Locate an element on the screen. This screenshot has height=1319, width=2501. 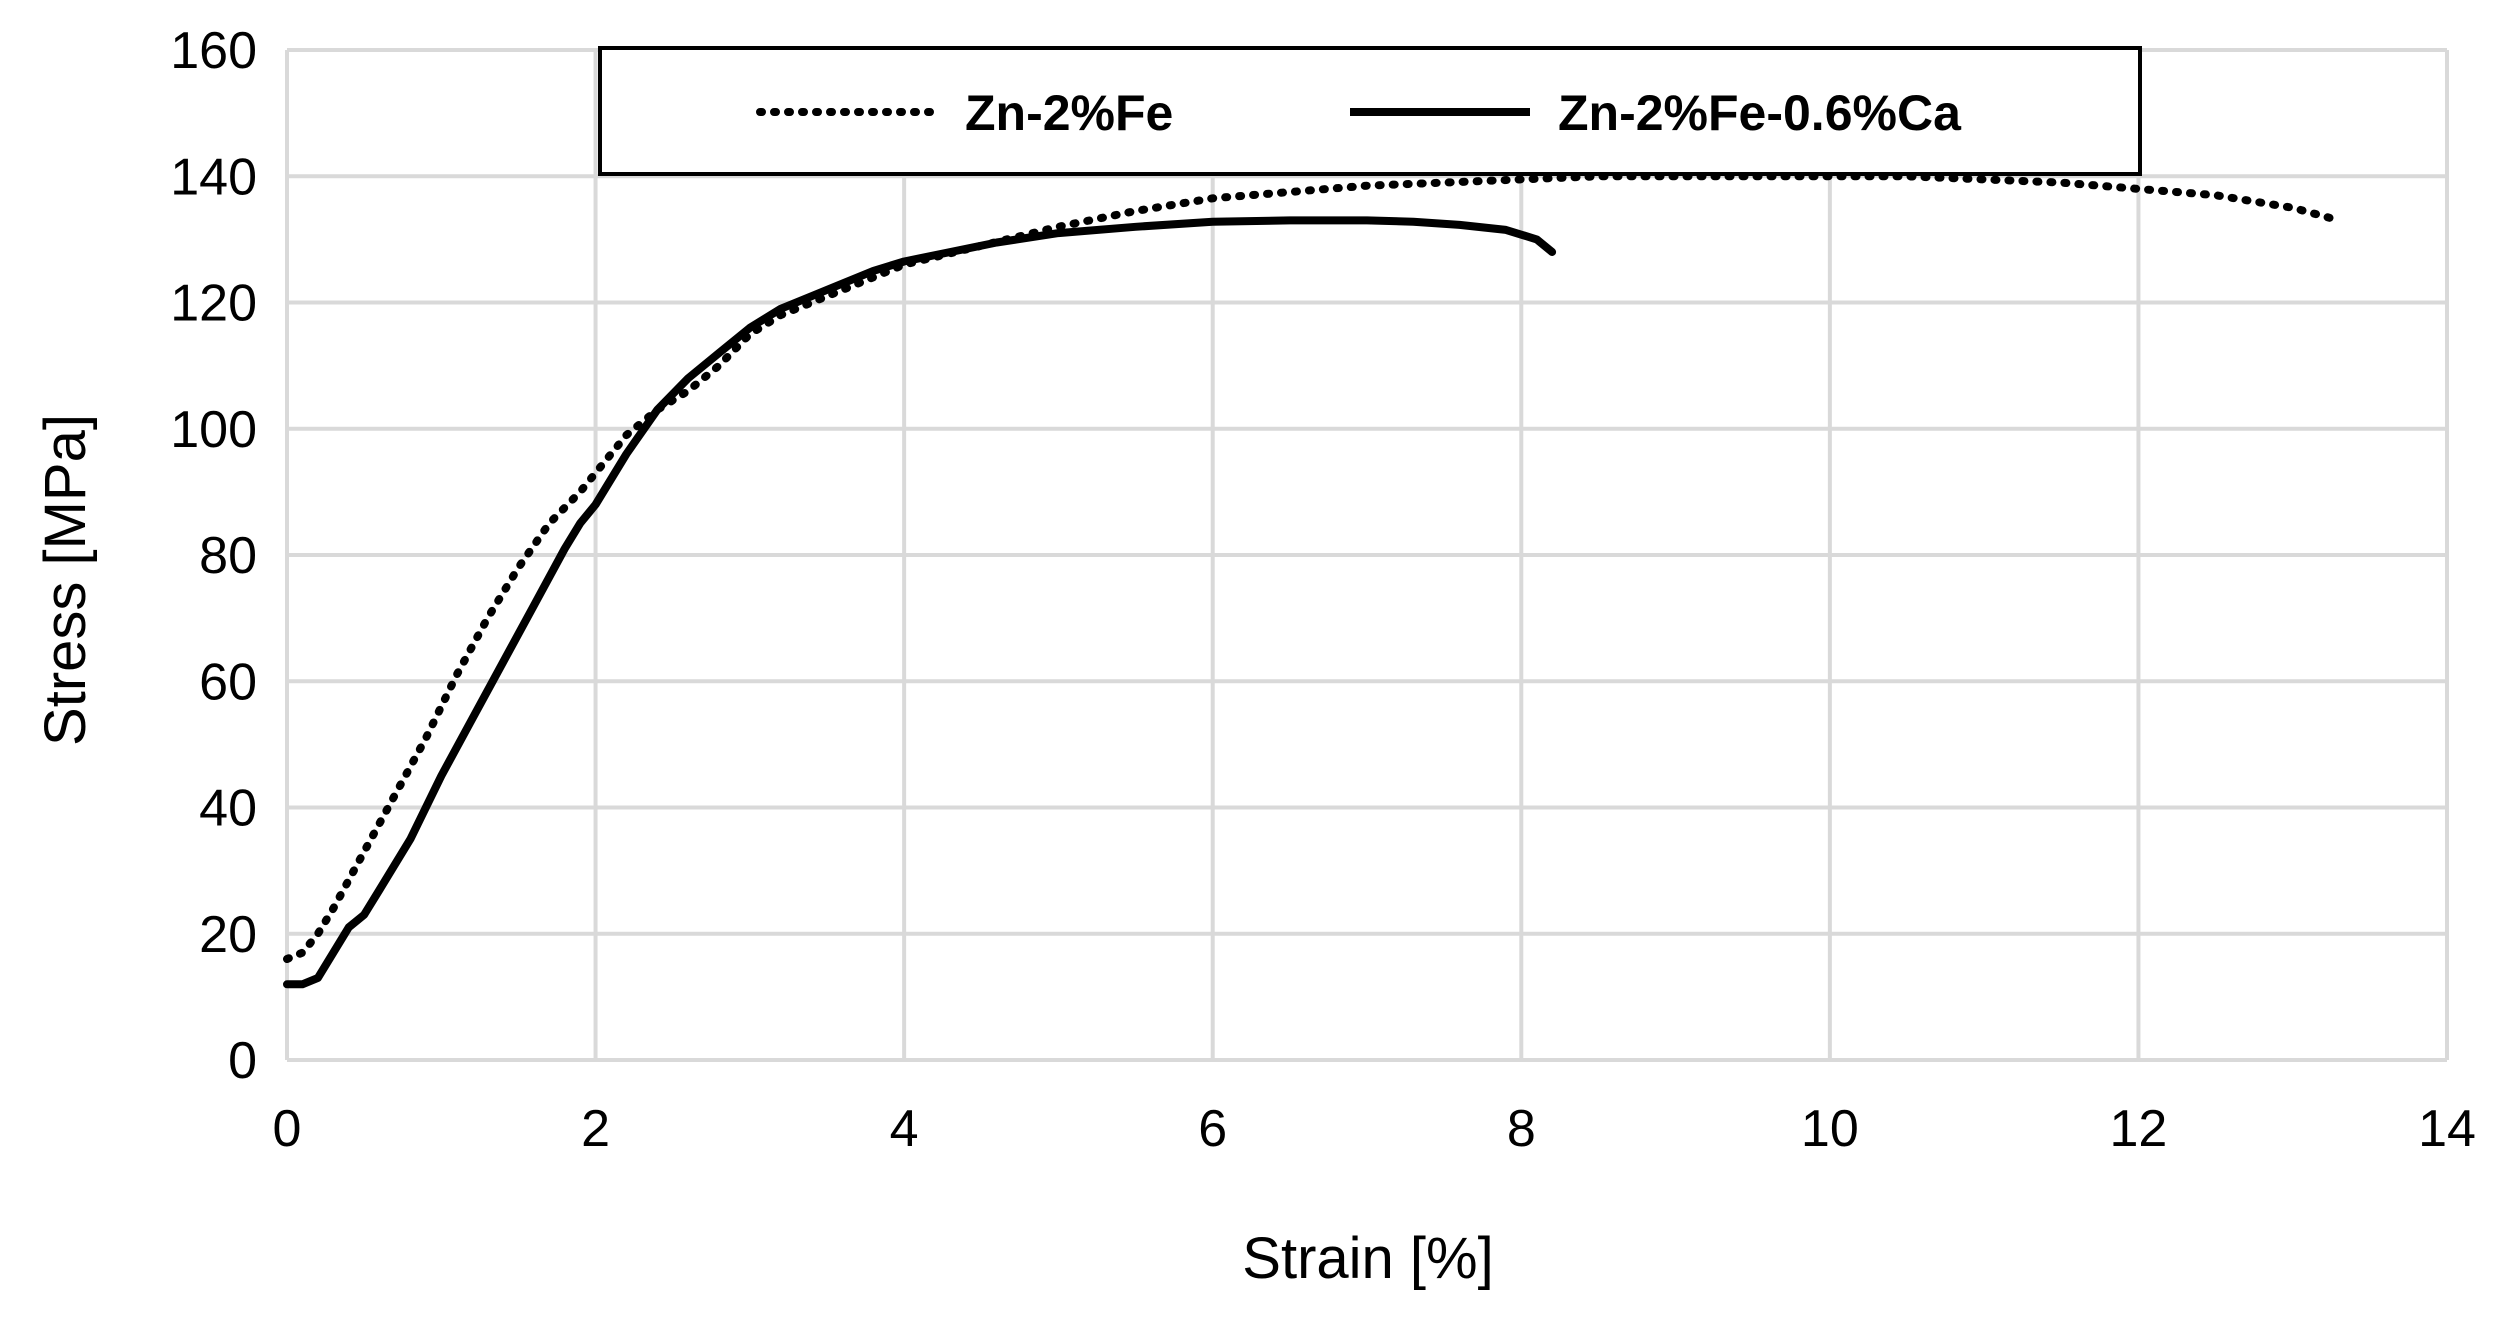
x-axis-title: Strain [%] is located at coordinates (1367, 1258).